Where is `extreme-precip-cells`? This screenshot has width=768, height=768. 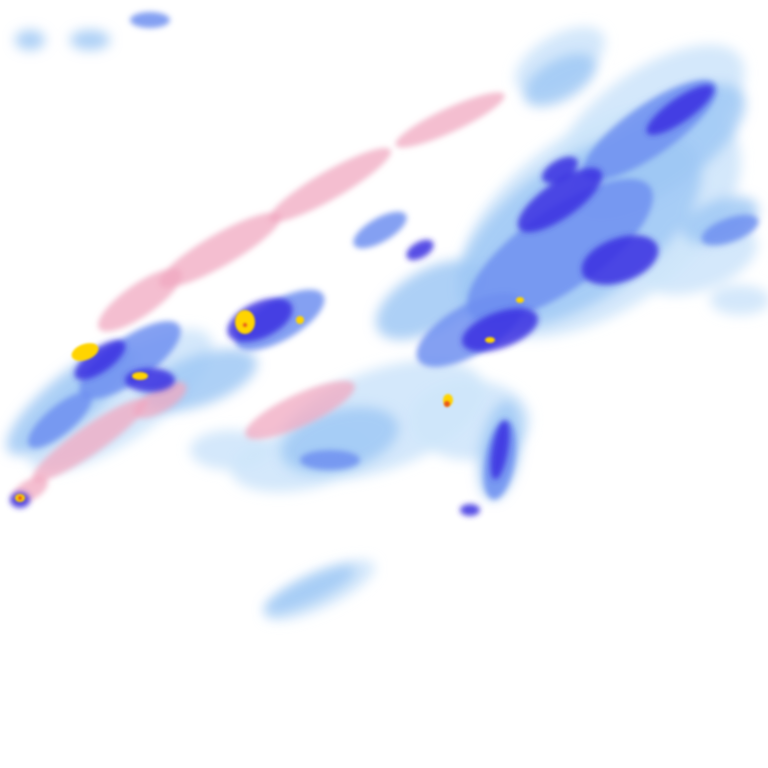
extreme-precip-cells is located at coordinates (234, 411).